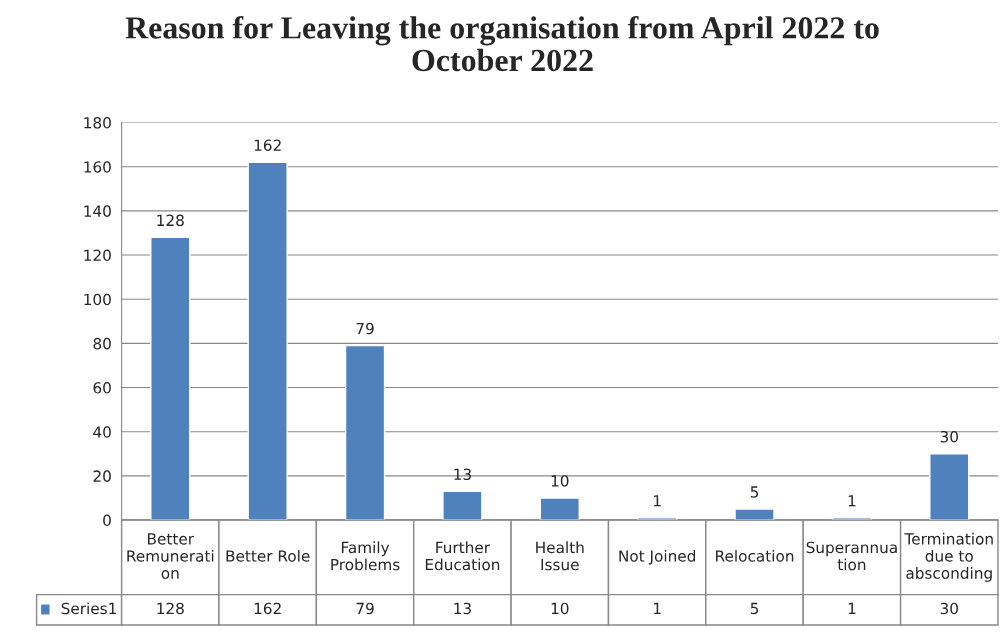 The height and width of the screenshot is (635, 1005). Describe the element at coordinates (365, 556) in the screenshot. I see `x-tick-label: Family Problems` at that location.